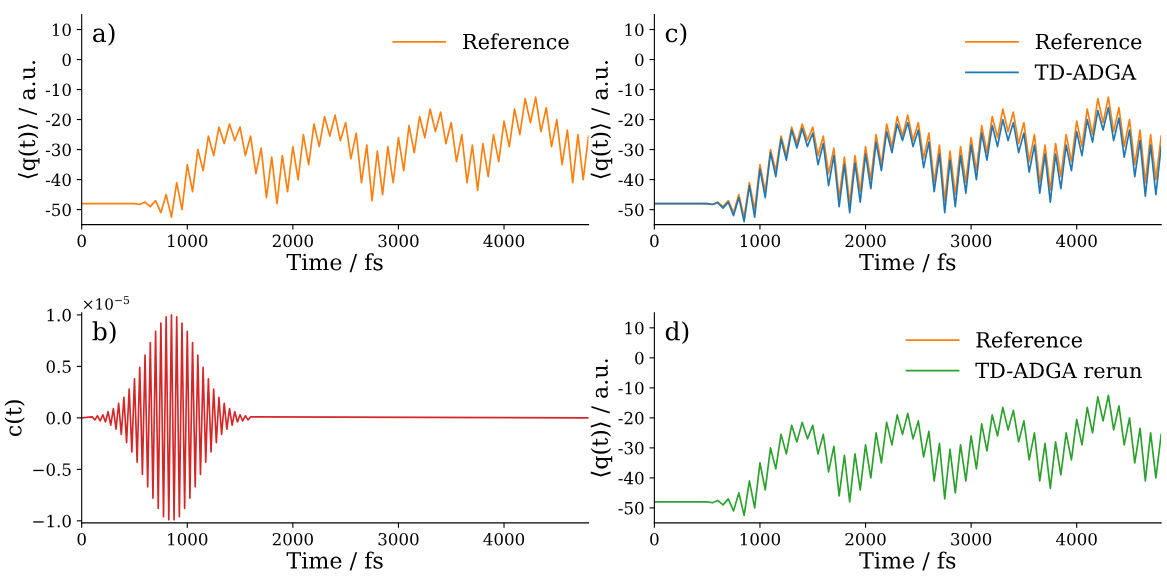 The width and height of the screenshot is (1167, 581). Describe the element at coordinates (59, 315) in the screenshot. I see `y-tick-label: 1.0` at that location.